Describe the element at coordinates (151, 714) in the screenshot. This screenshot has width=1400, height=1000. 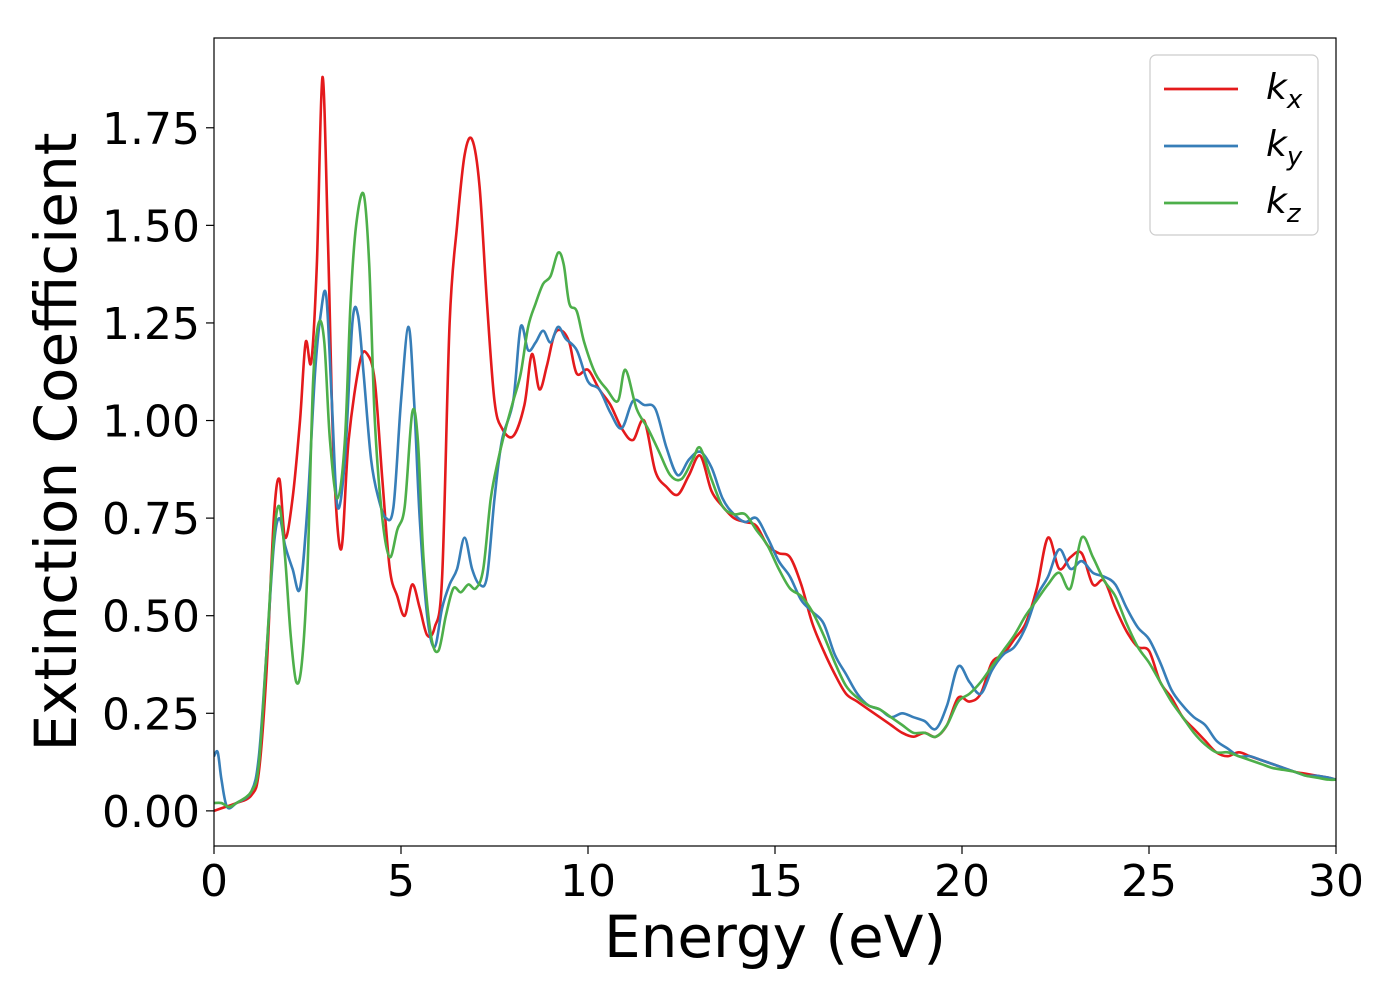
I see `y-tick-label: 0.25` at that location.